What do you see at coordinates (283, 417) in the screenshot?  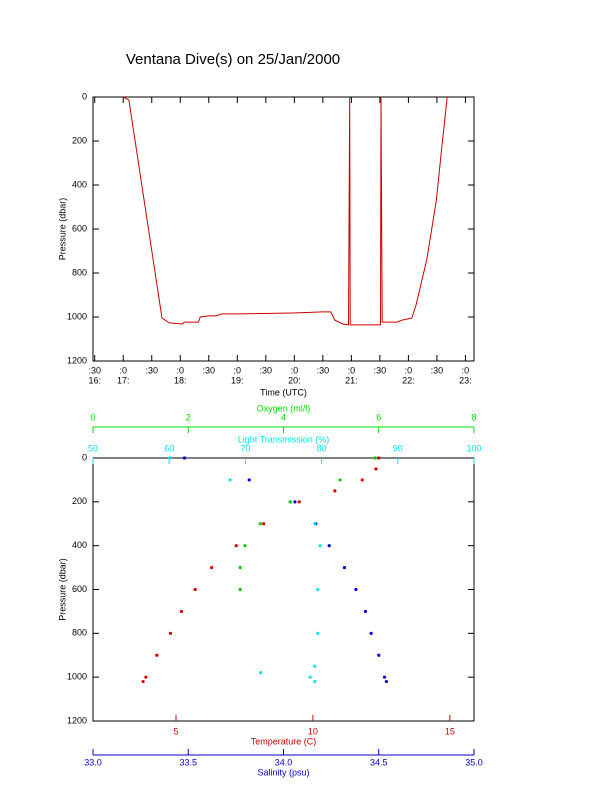 I see `x-tick-label: 4` at bounding box center [283, 417].